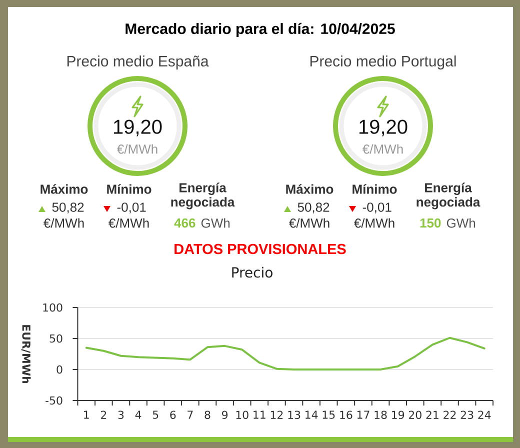 The image size is (520, 448). What do you see at coordinates (173, 415) in the screenshot?
I see `x-tick-label: 6` at bounding box center [173, 415].